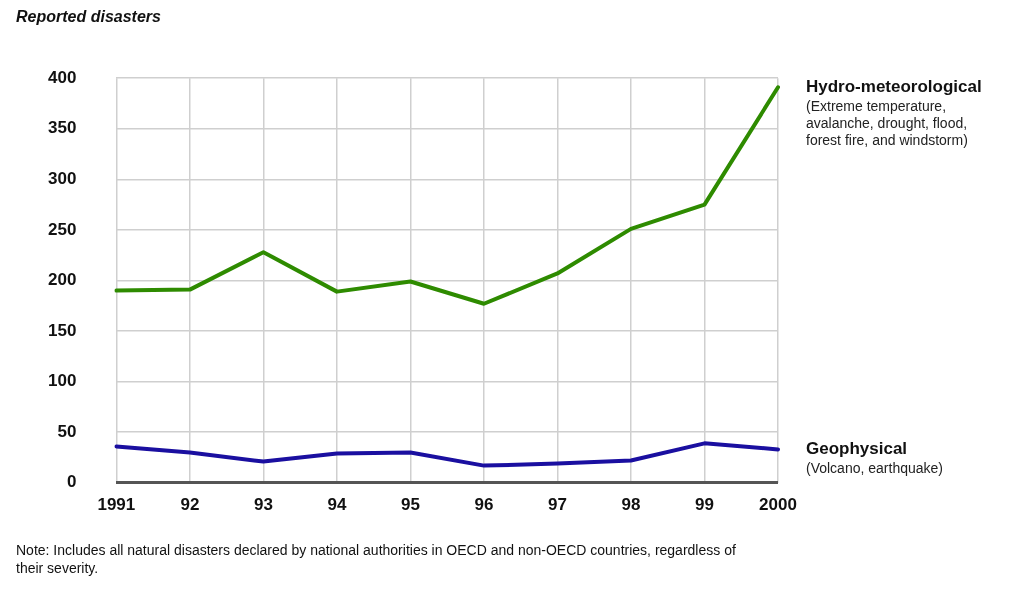 This screenshot has height=595, width=1036. I want to click on x-tick-label: 93, so click(263, 504).